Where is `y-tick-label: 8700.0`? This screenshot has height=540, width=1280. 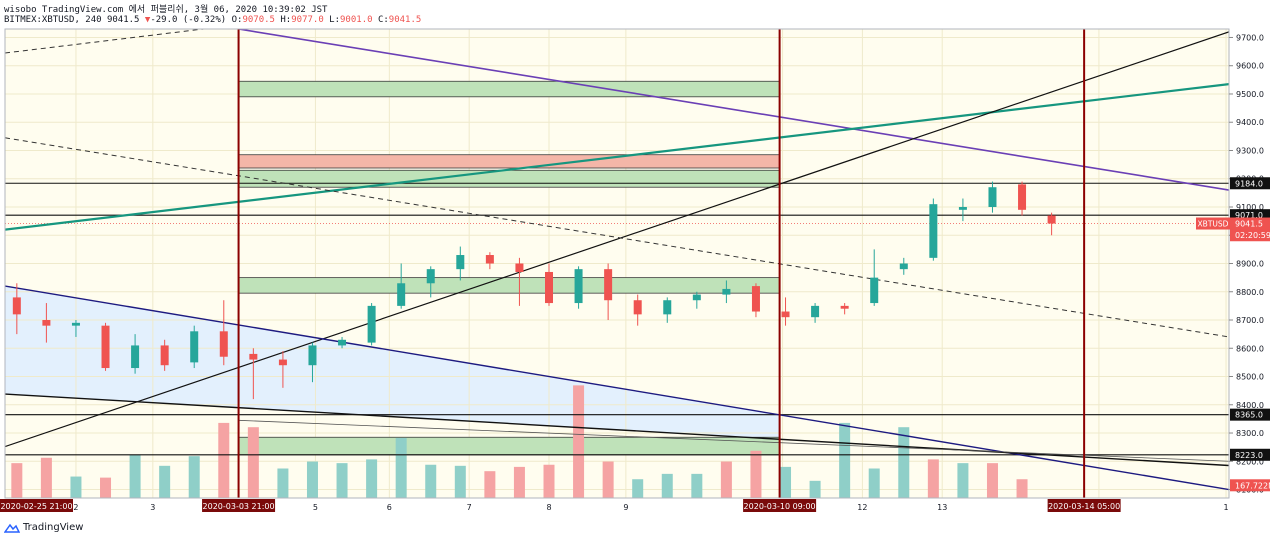 y-tick-label: 8700.0 is located at coordinates (1250, 320).